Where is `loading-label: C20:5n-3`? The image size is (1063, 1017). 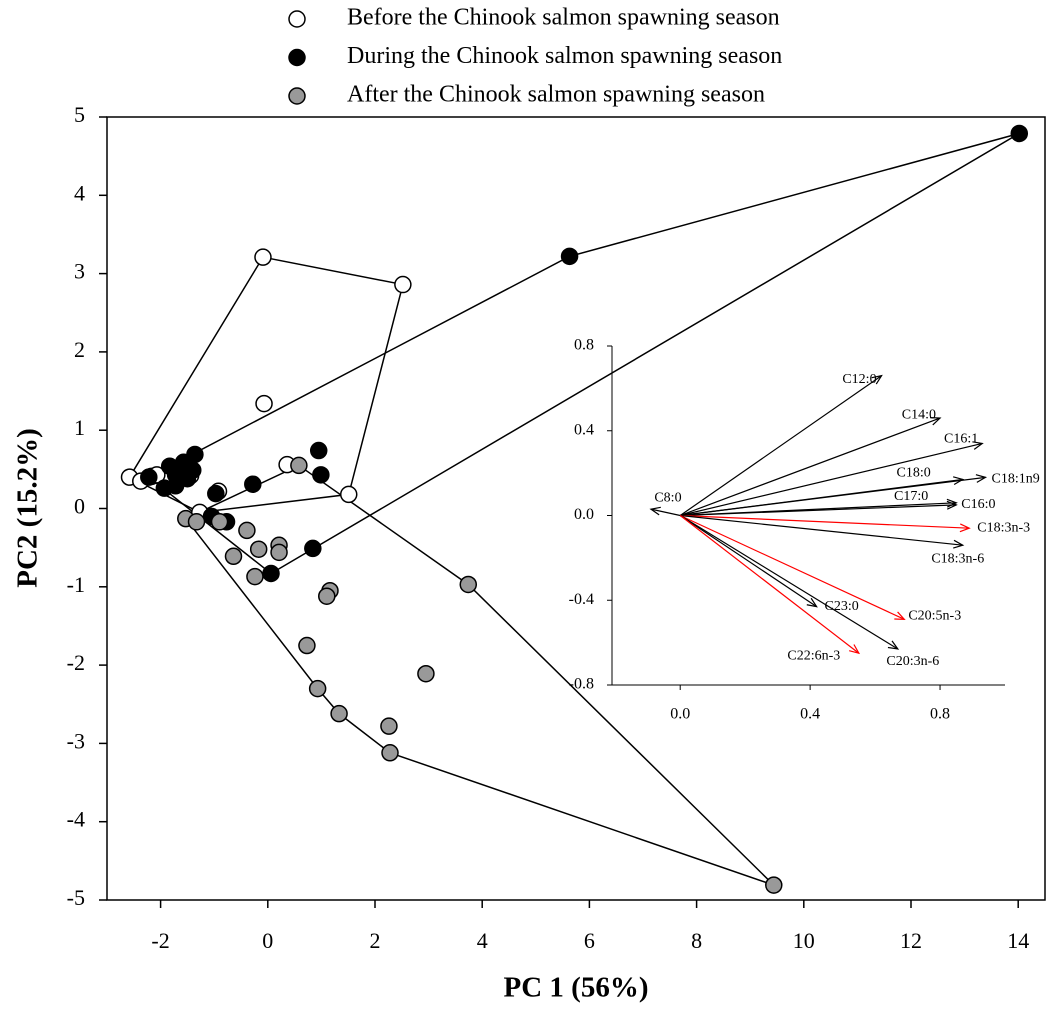 loading-label: C20:5n-3 is located at coordinates (934, 616).